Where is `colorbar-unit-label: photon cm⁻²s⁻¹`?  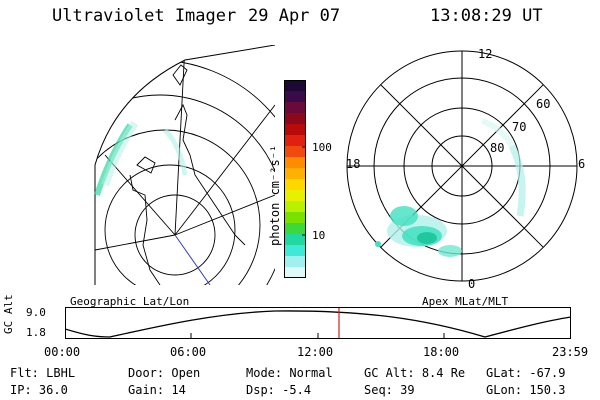 colorbar-unit-label: photon cm⁻²s⁻¹ is located at coordinates (275, 195).